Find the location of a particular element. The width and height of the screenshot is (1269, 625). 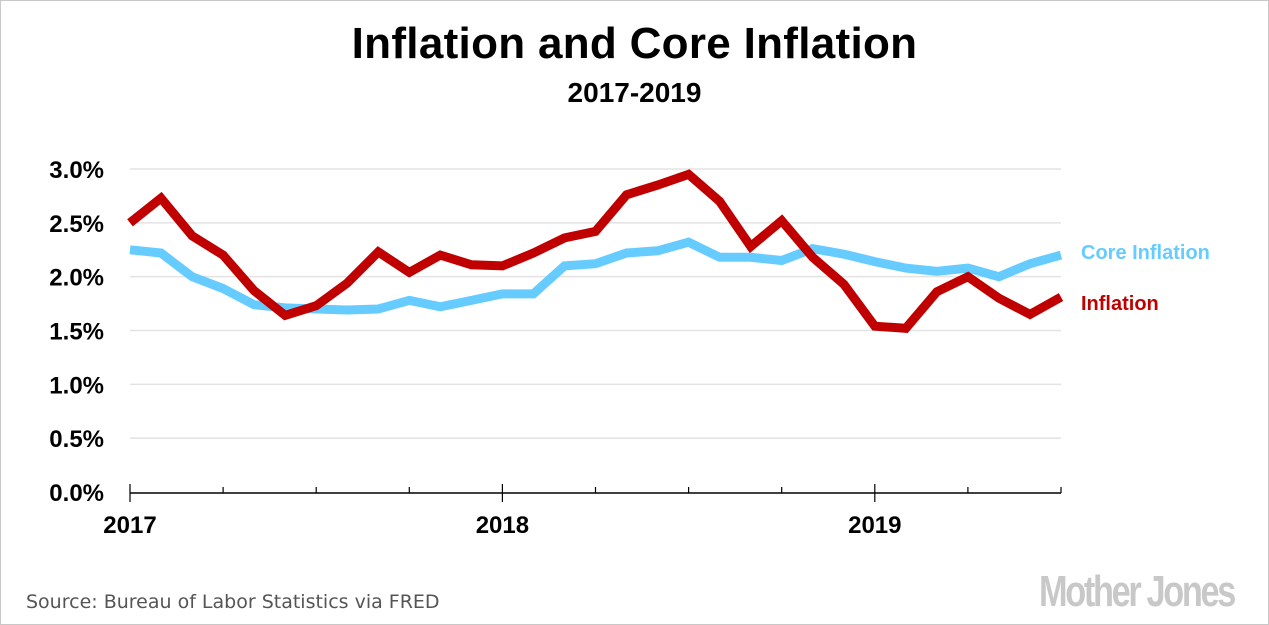

series-label-core-inflation: Core Inflation is located at coordinates (1145, 253).